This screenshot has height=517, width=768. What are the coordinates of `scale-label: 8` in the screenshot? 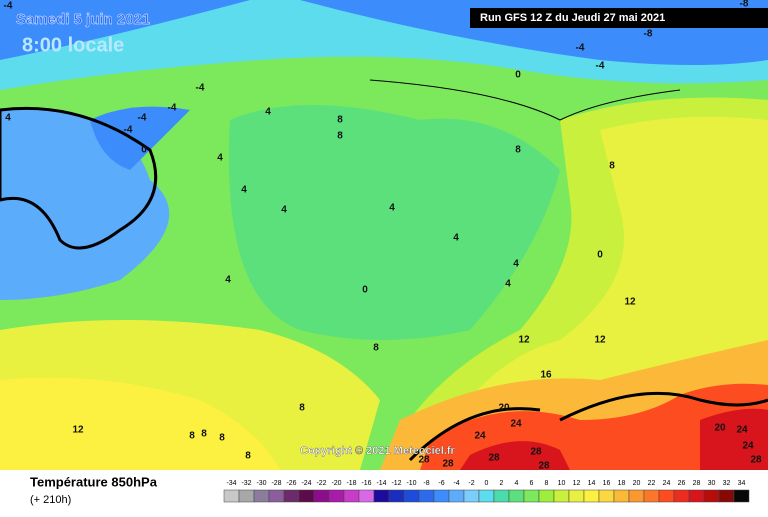 It's located at (547, 483).